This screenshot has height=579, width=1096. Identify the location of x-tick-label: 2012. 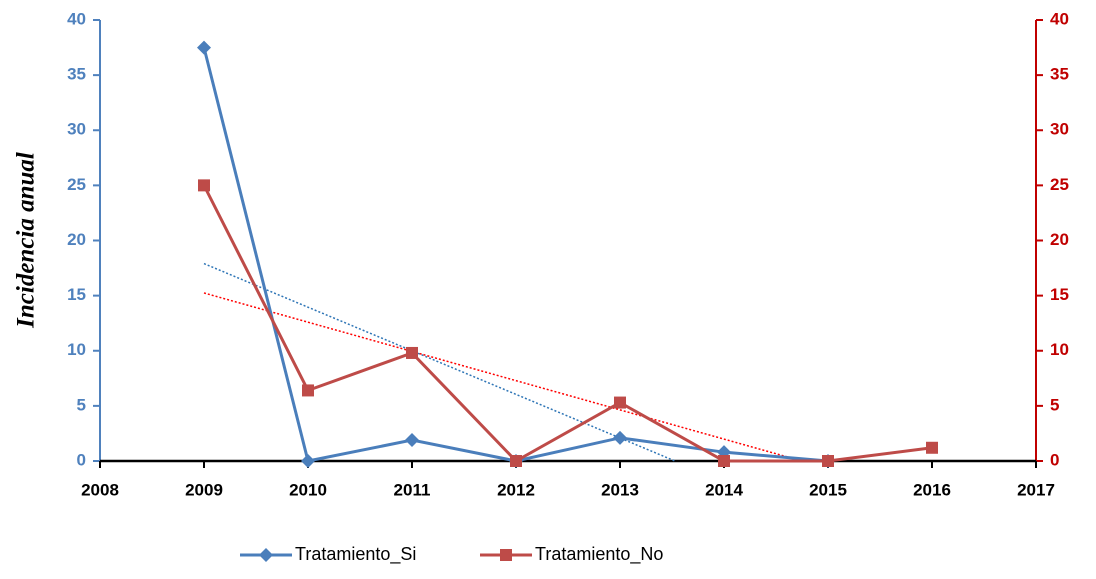
(516, 489).